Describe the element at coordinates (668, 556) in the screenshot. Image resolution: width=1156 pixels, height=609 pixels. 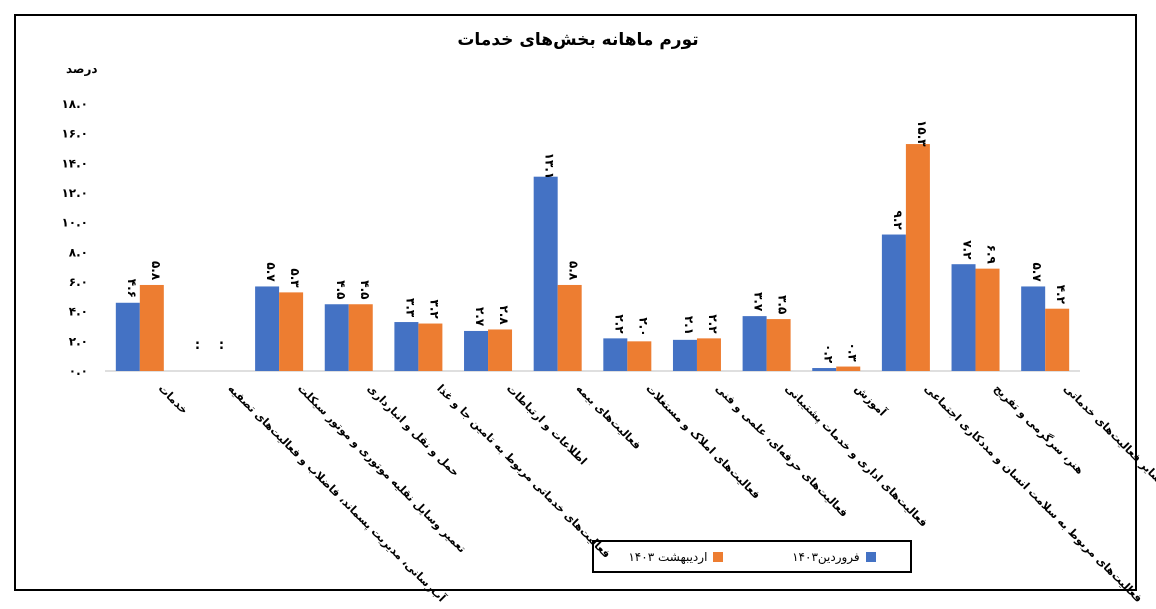
I see `legend-label-series-2: اردیبهشت ۱۴۰۳` at that location.